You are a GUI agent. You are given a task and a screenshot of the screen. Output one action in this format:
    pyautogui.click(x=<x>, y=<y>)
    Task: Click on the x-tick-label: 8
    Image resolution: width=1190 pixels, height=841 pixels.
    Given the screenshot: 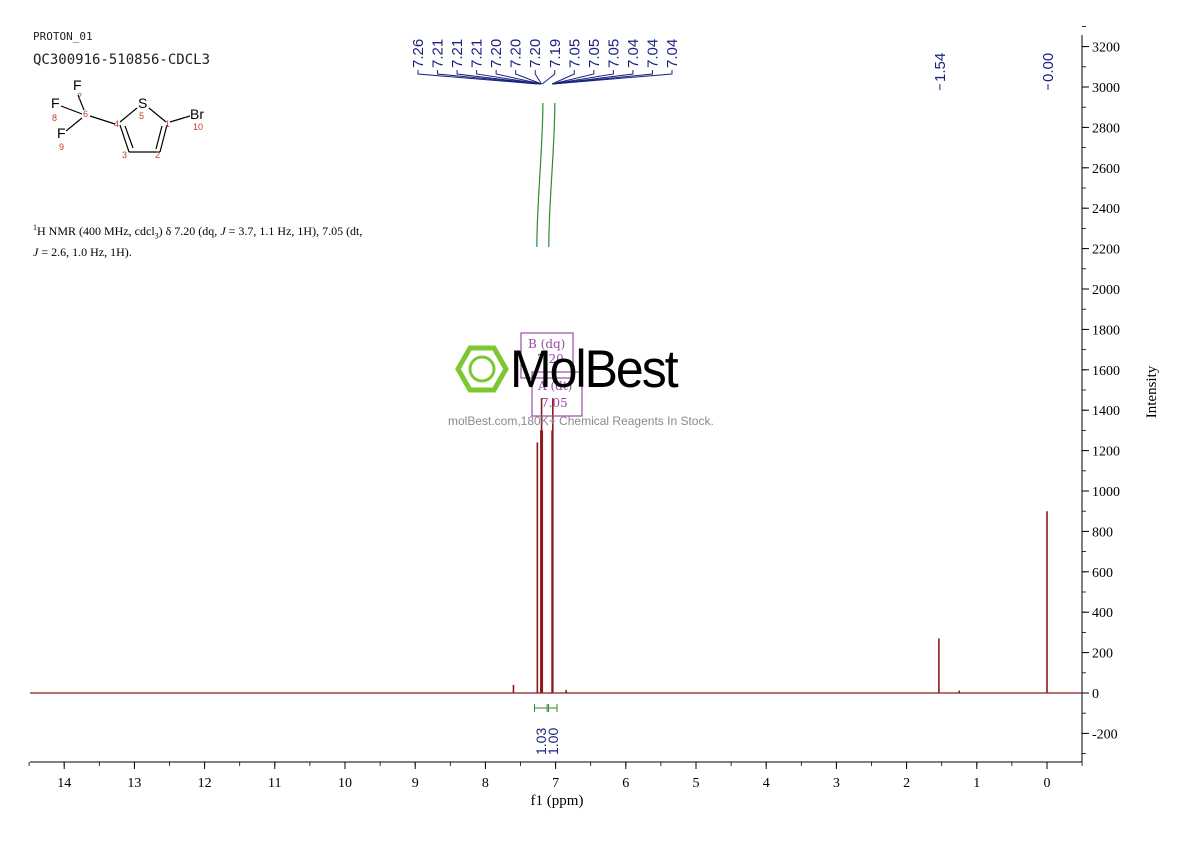 What is the action you would take?
    pyautogui.click(x=485, y=783)
    